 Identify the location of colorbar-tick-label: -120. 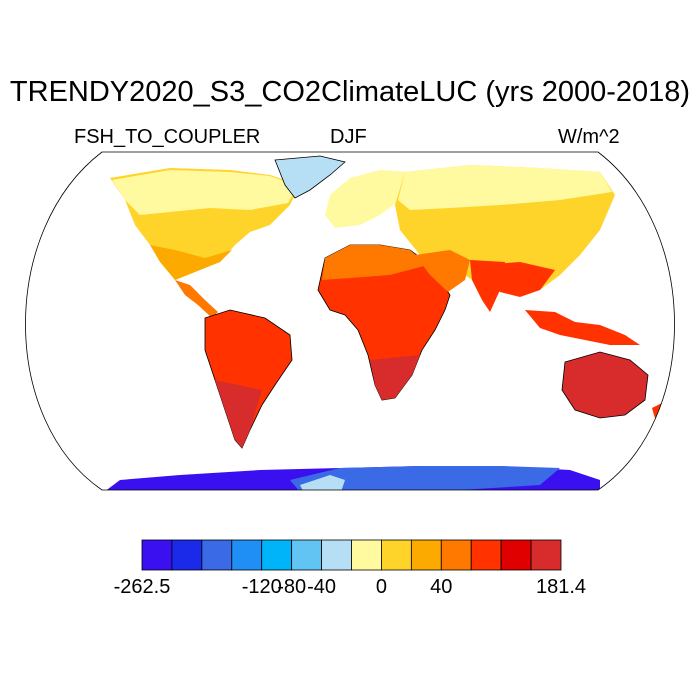
(261, 587).